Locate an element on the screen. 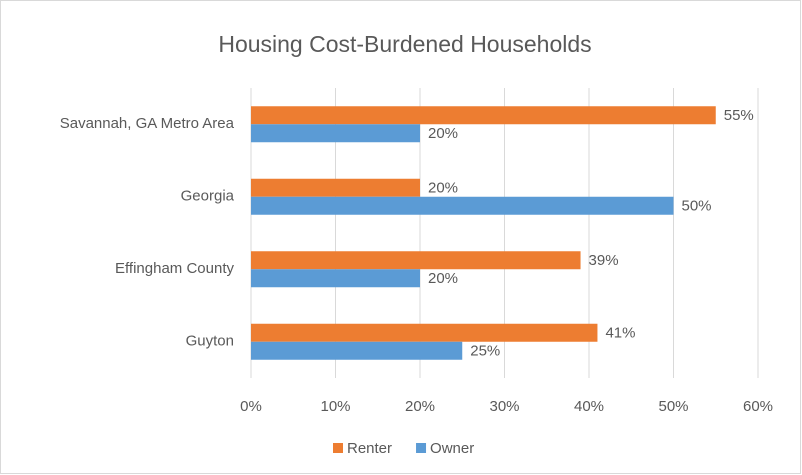 The height and width of the screenshot is (475, 802). data-label: 39% is located at coordinates (604, 260).